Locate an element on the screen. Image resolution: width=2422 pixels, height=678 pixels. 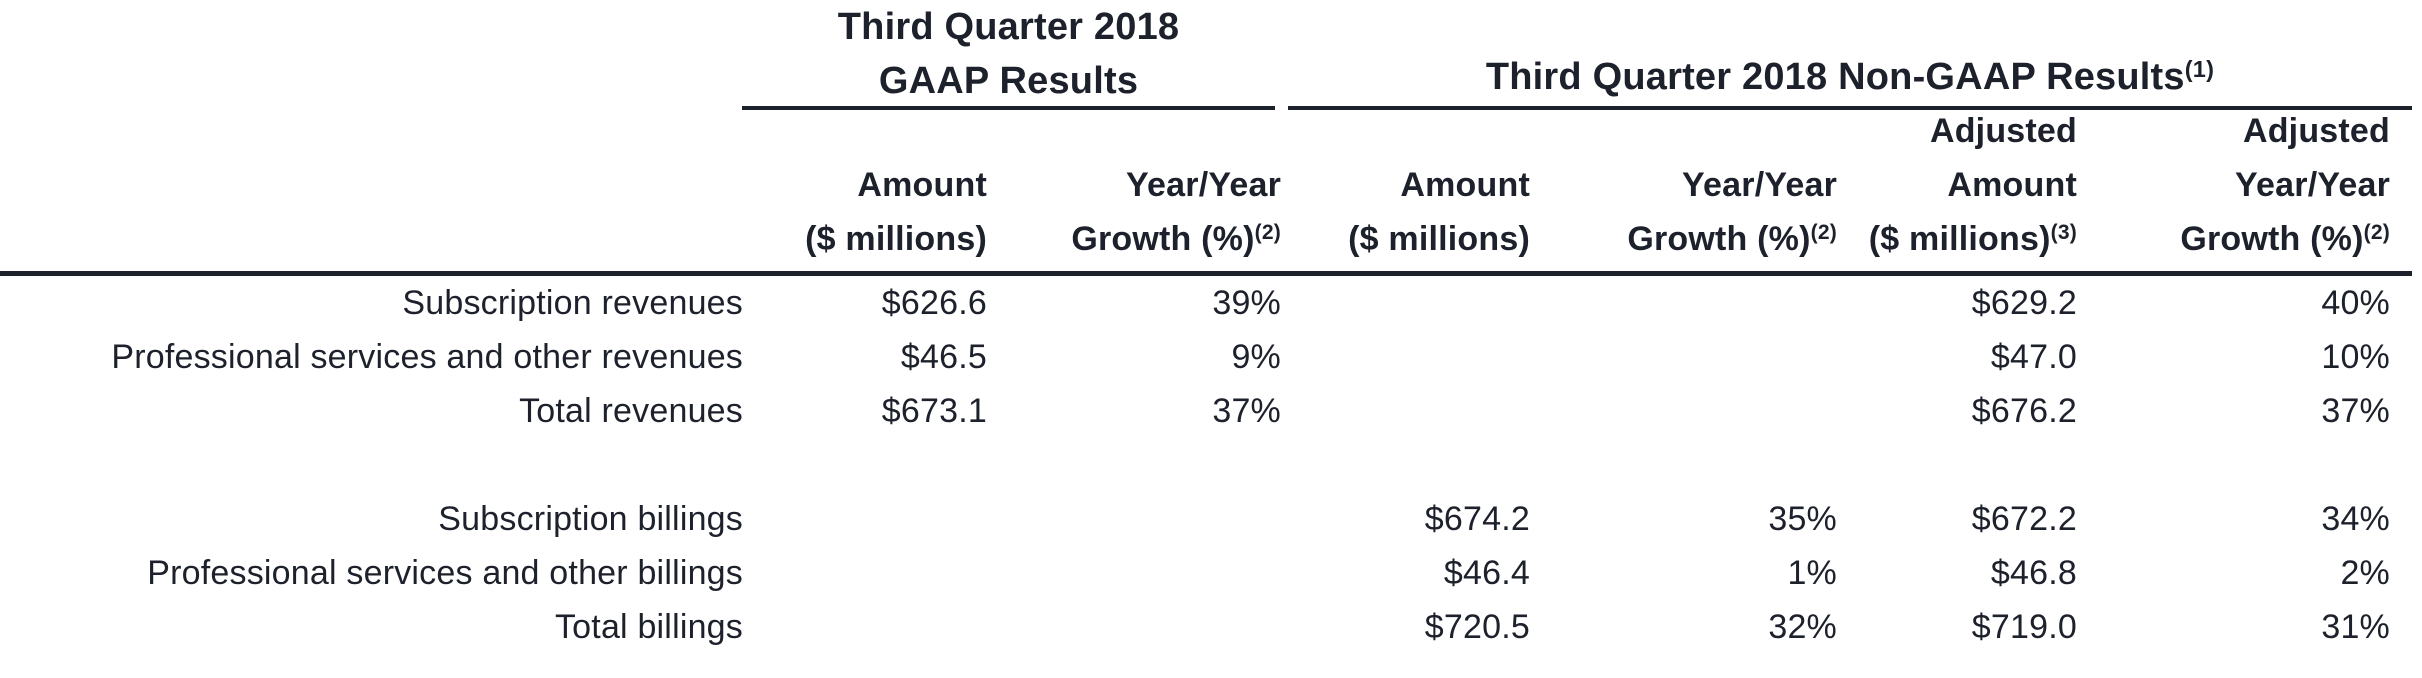
non-gaap-section-underline is located at coordinates (1850, 108).